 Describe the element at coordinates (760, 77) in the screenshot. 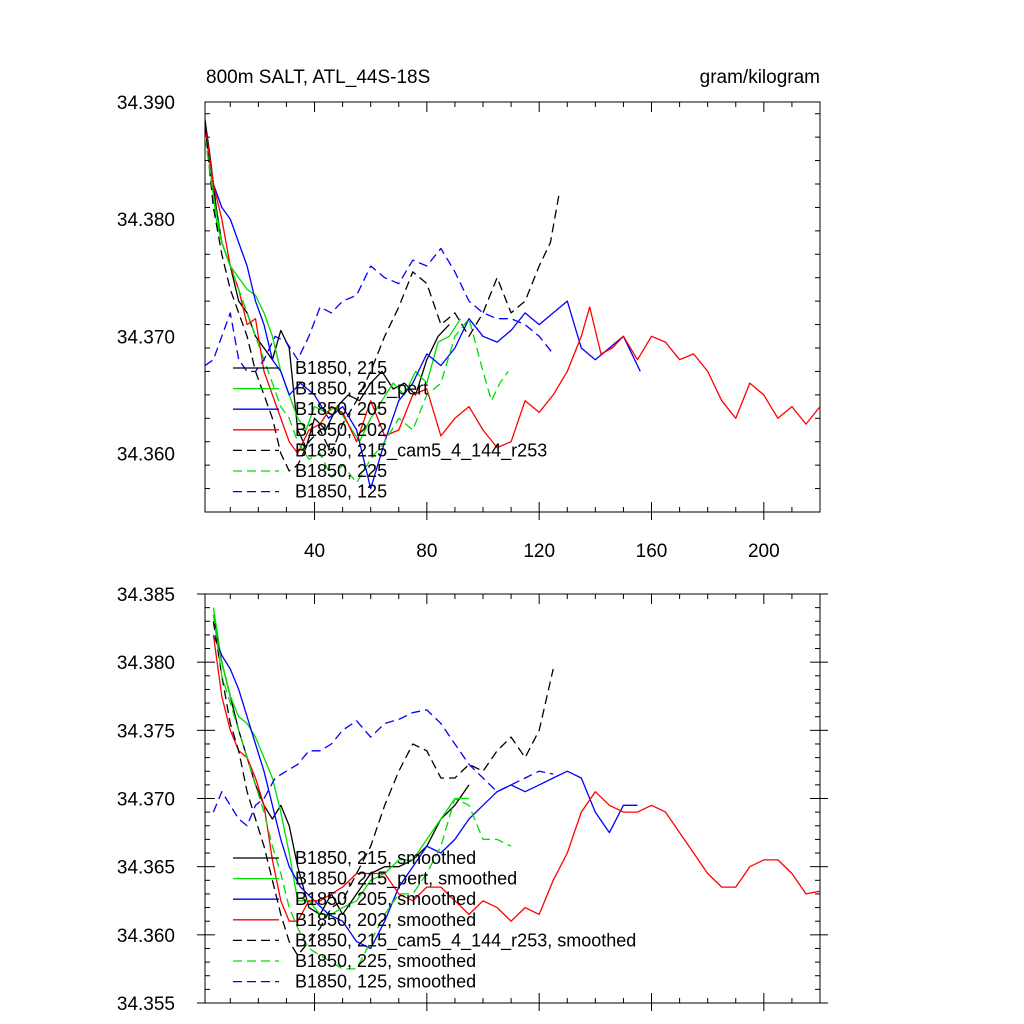

I see `chart-title-right: gram/kilogram` at that location.